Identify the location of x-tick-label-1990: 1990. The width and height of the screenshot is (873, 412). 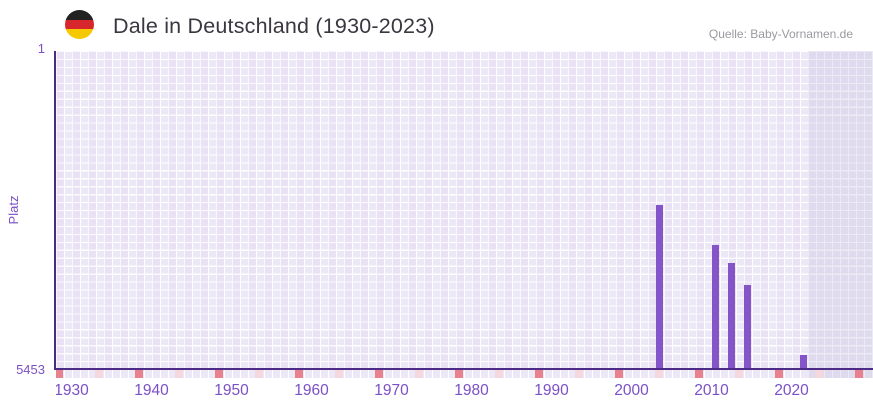
(551, 390).